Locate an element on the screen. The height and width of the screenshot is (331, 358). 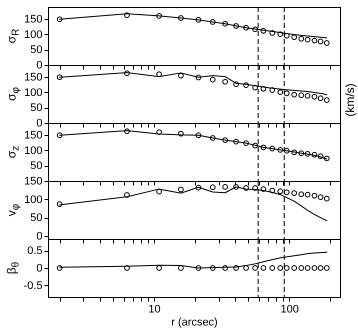
x-tick-label: 10 is located at coordinates (154, 310).